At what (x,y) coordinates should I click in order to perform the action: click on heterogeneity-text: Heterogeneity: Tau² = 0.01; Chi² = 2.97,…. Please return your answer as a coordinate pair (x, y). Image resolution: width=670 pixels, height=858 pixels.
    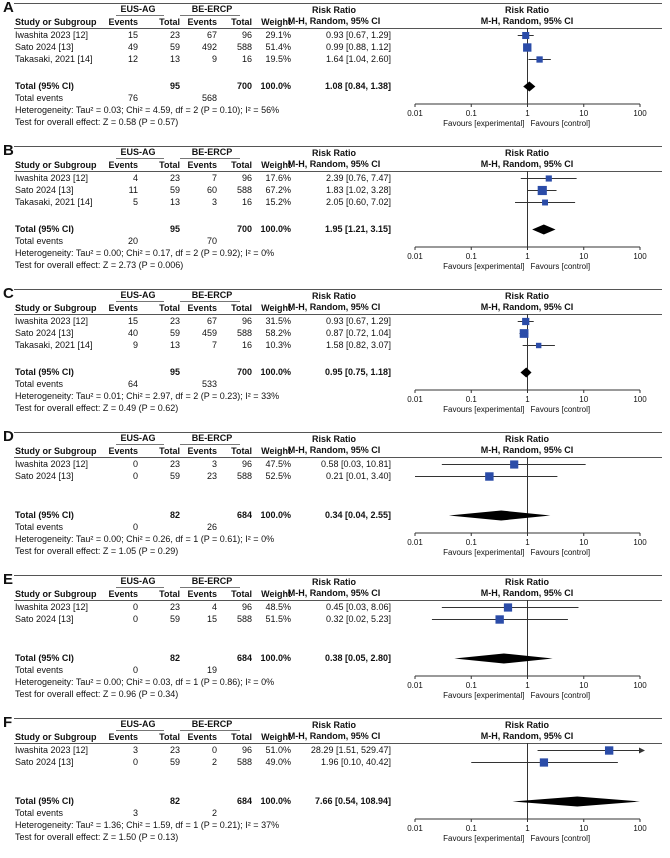
    Looking at the image, I should click on (147, 396).